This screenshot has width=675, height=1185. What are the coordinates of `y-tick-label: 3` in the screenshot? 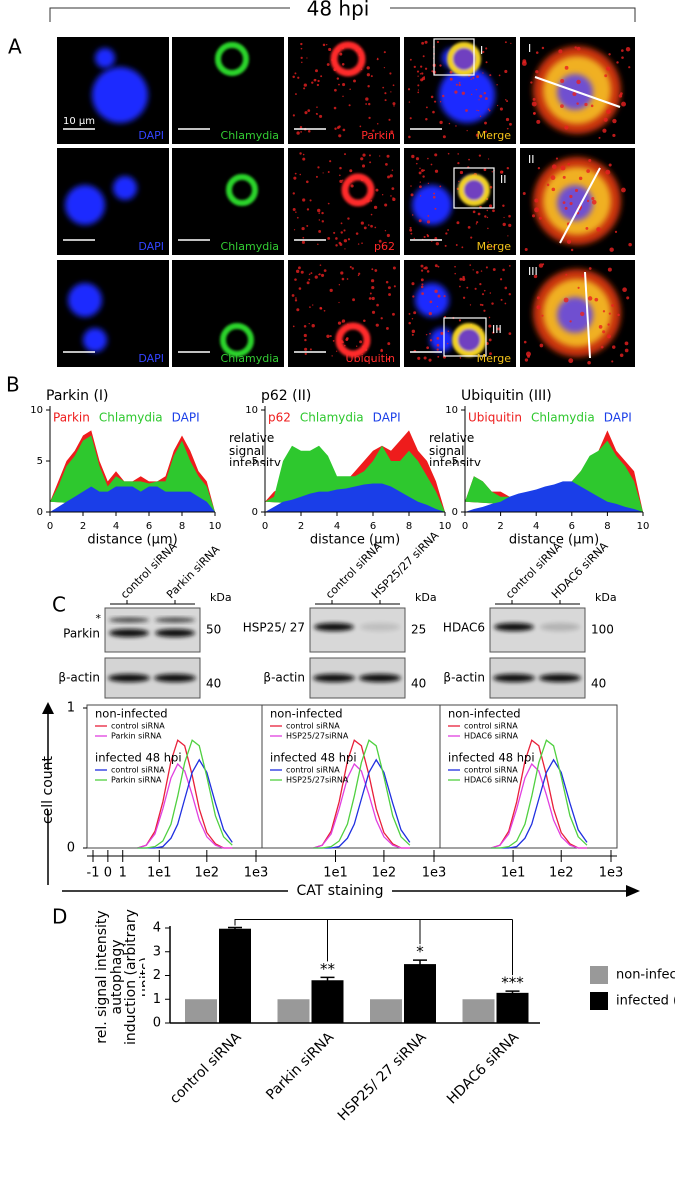 It's located at (157, 951).